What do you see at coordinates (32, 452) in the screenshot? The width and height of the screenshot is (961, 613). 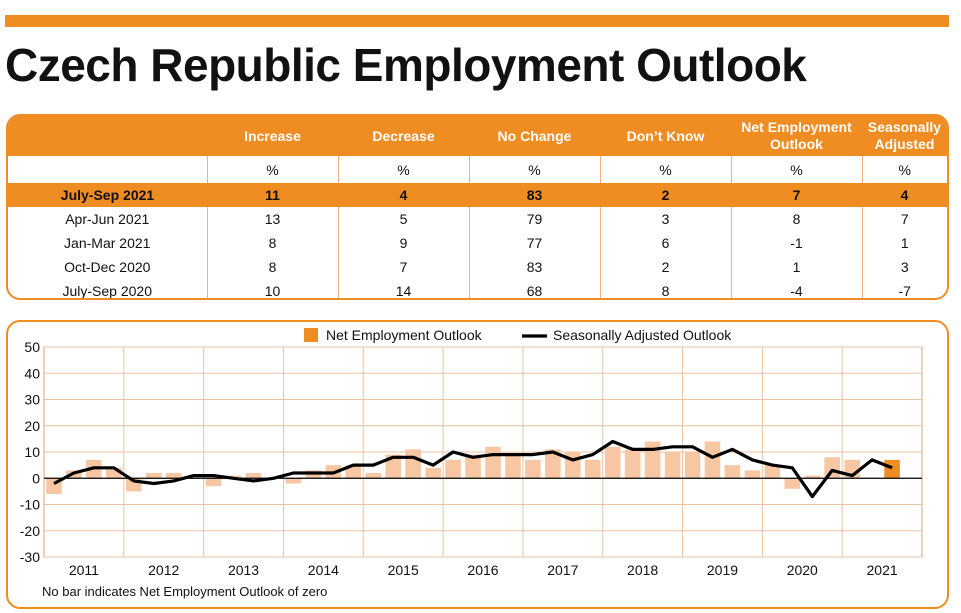 I see `y-tick-label: 10` at bounding box center [32, 452].